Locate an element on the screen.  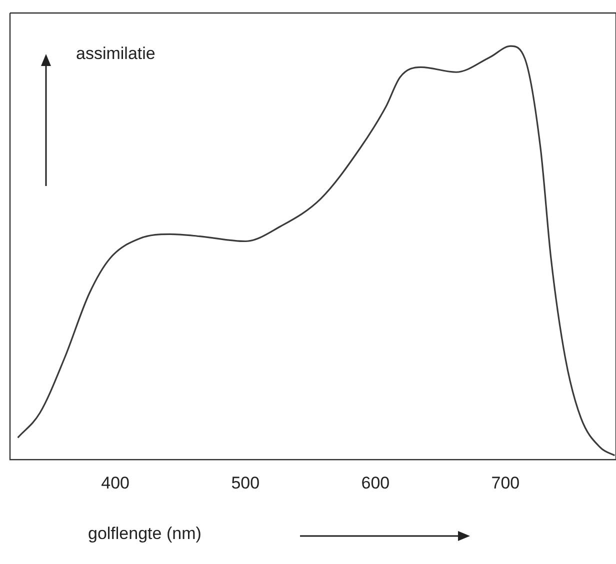
x-tick-label: 400 is located at coordinates (115, 482).